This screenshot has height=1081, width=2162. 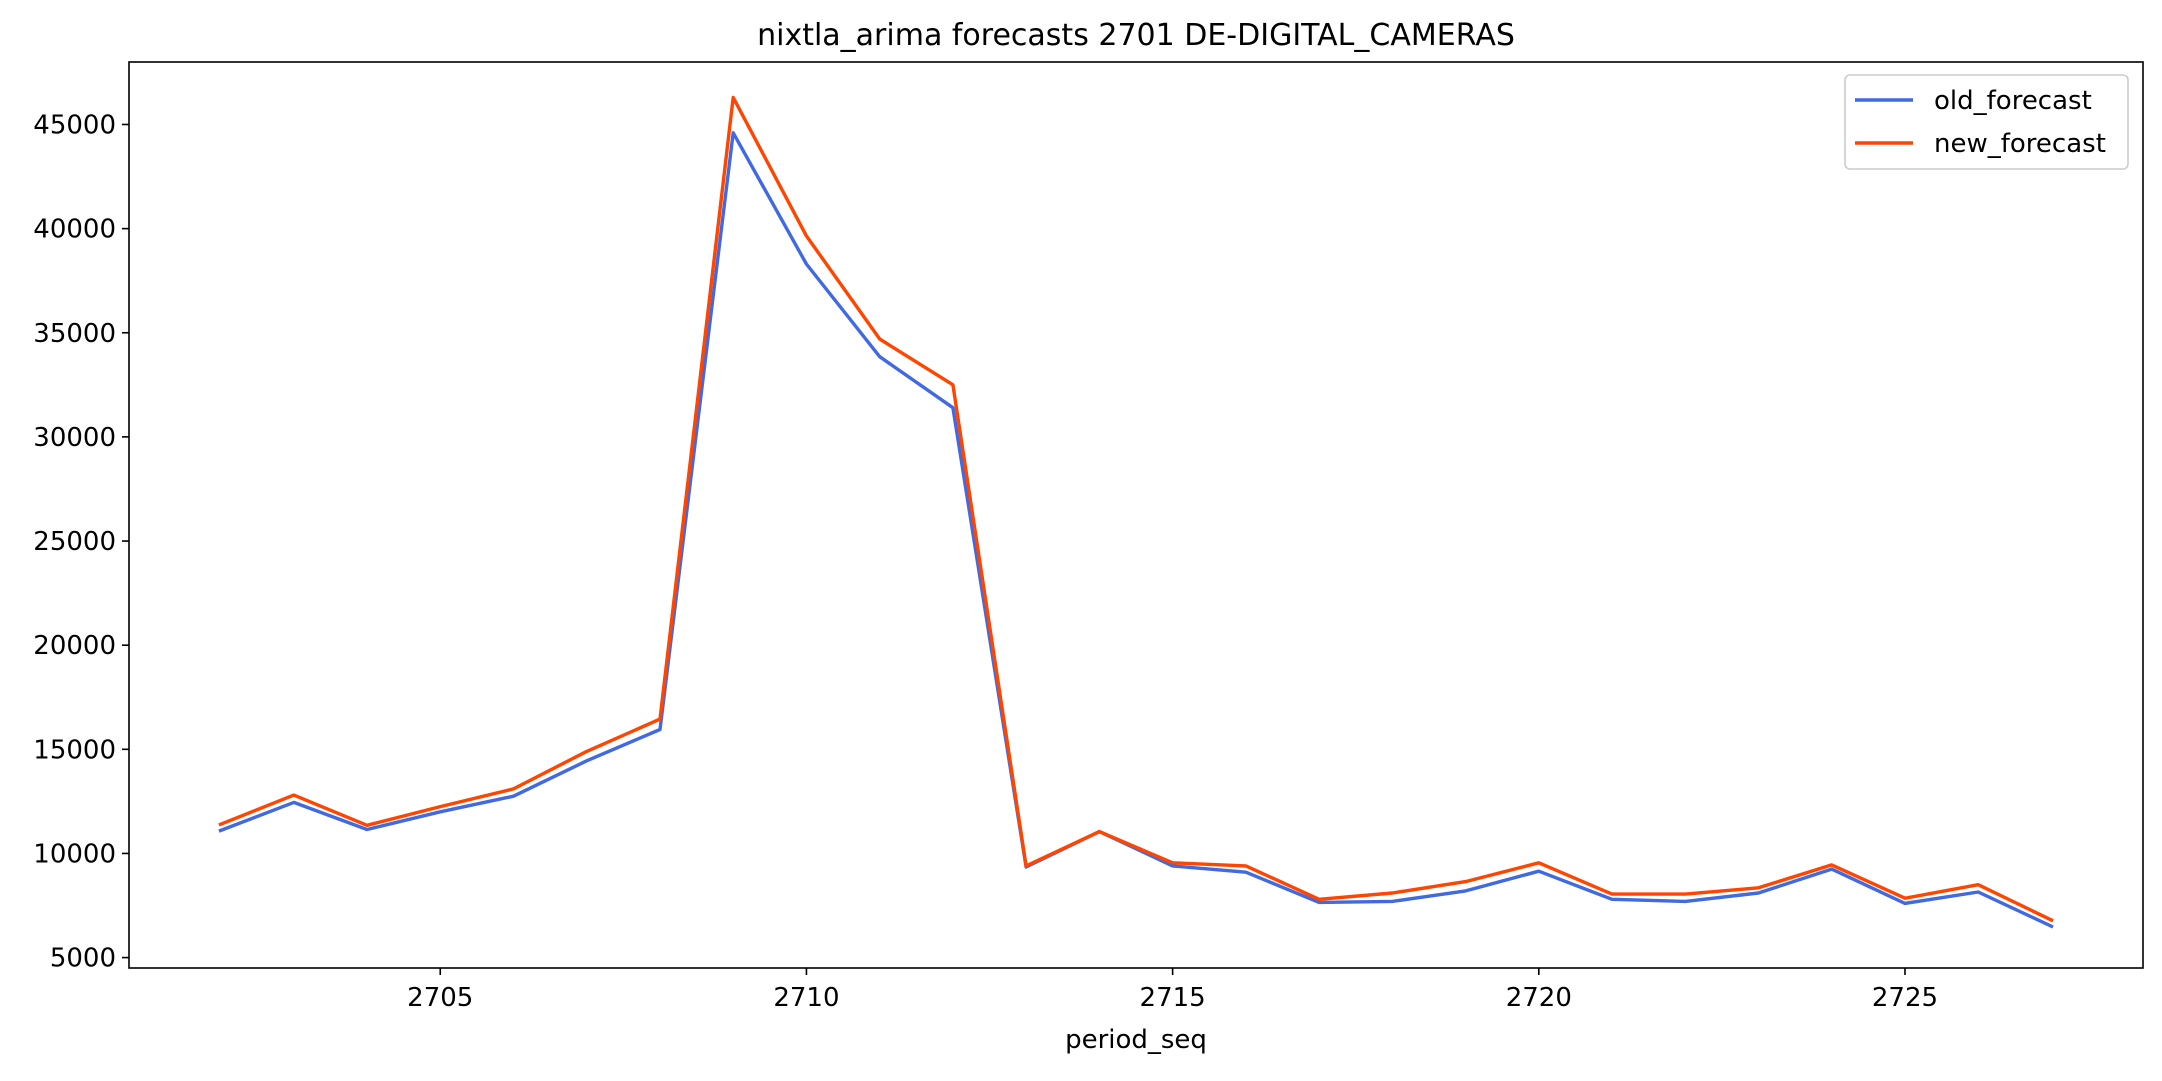 I want to click on y-tick-label: 35000, so click(x=74, y=334).